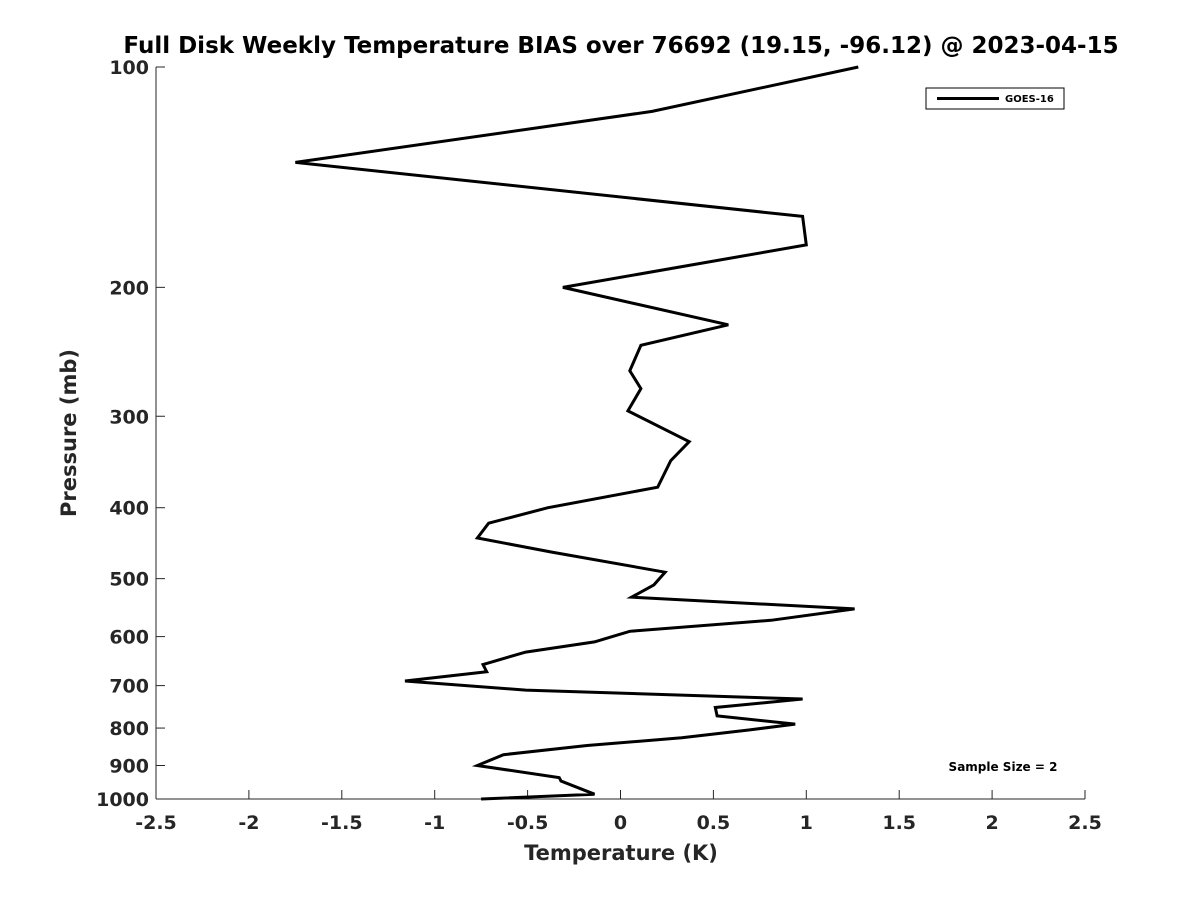  What do you see at coordinates (129, 580) in the screenshot?
I see `y-tick-label: 500` at bounding box center [129, 580].